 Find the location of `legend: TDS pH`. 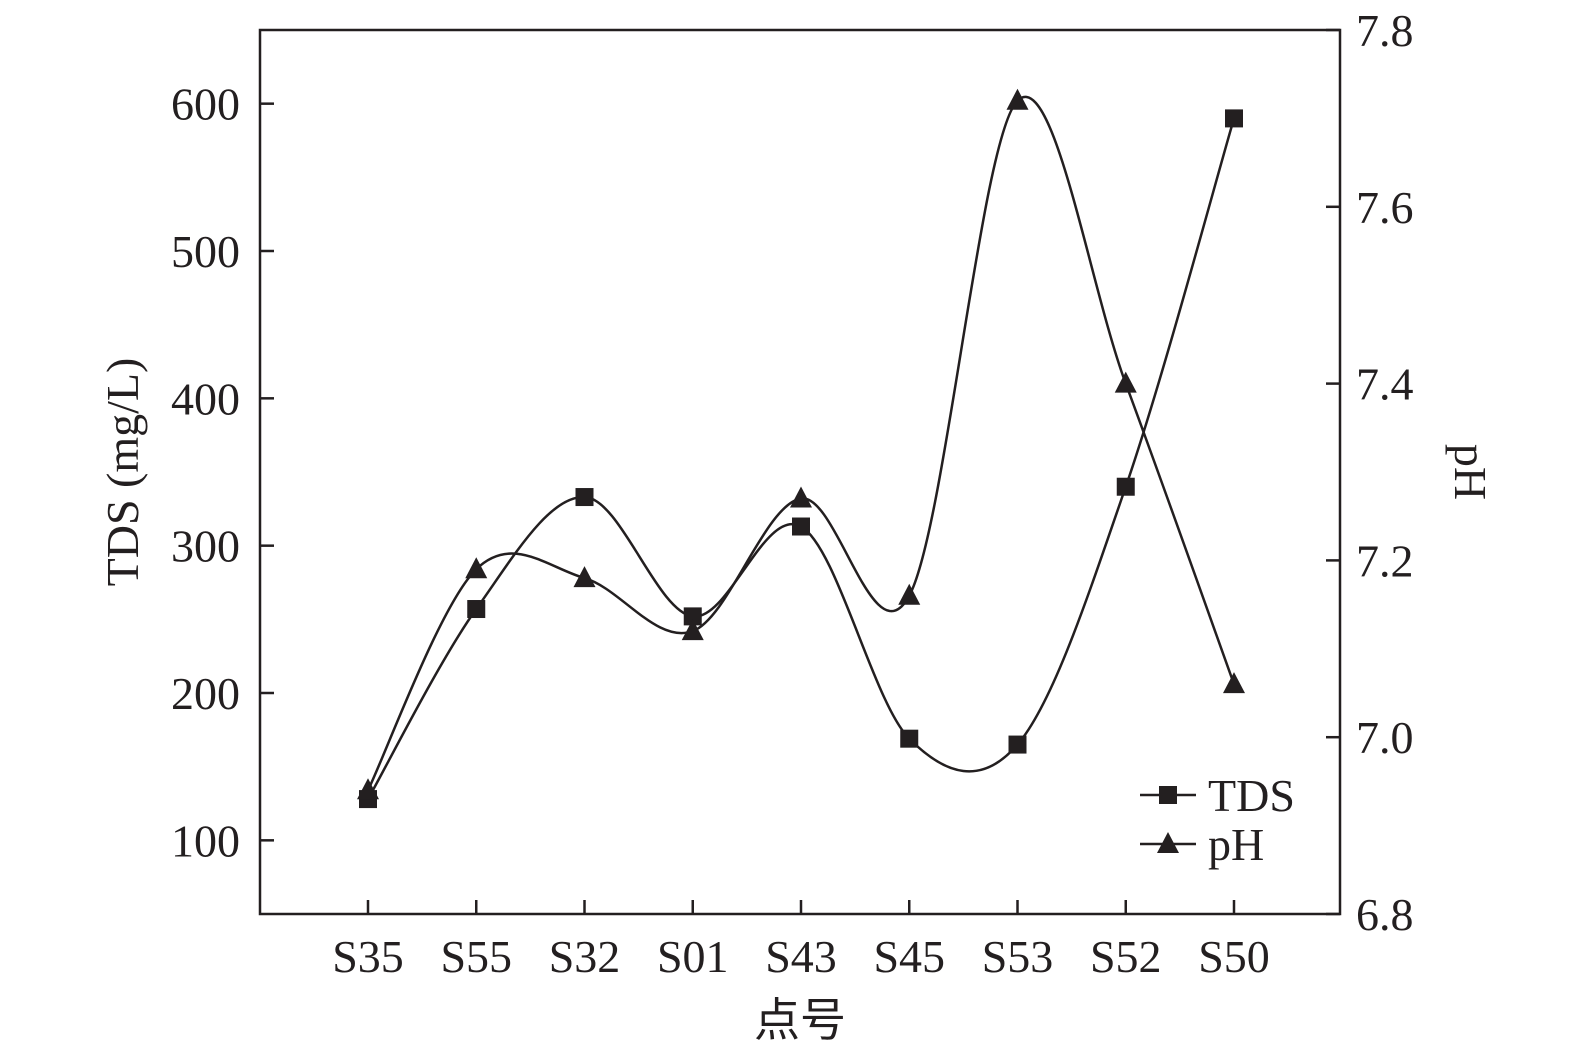

legend: TDS pH is located at coordinates (1217, 820).